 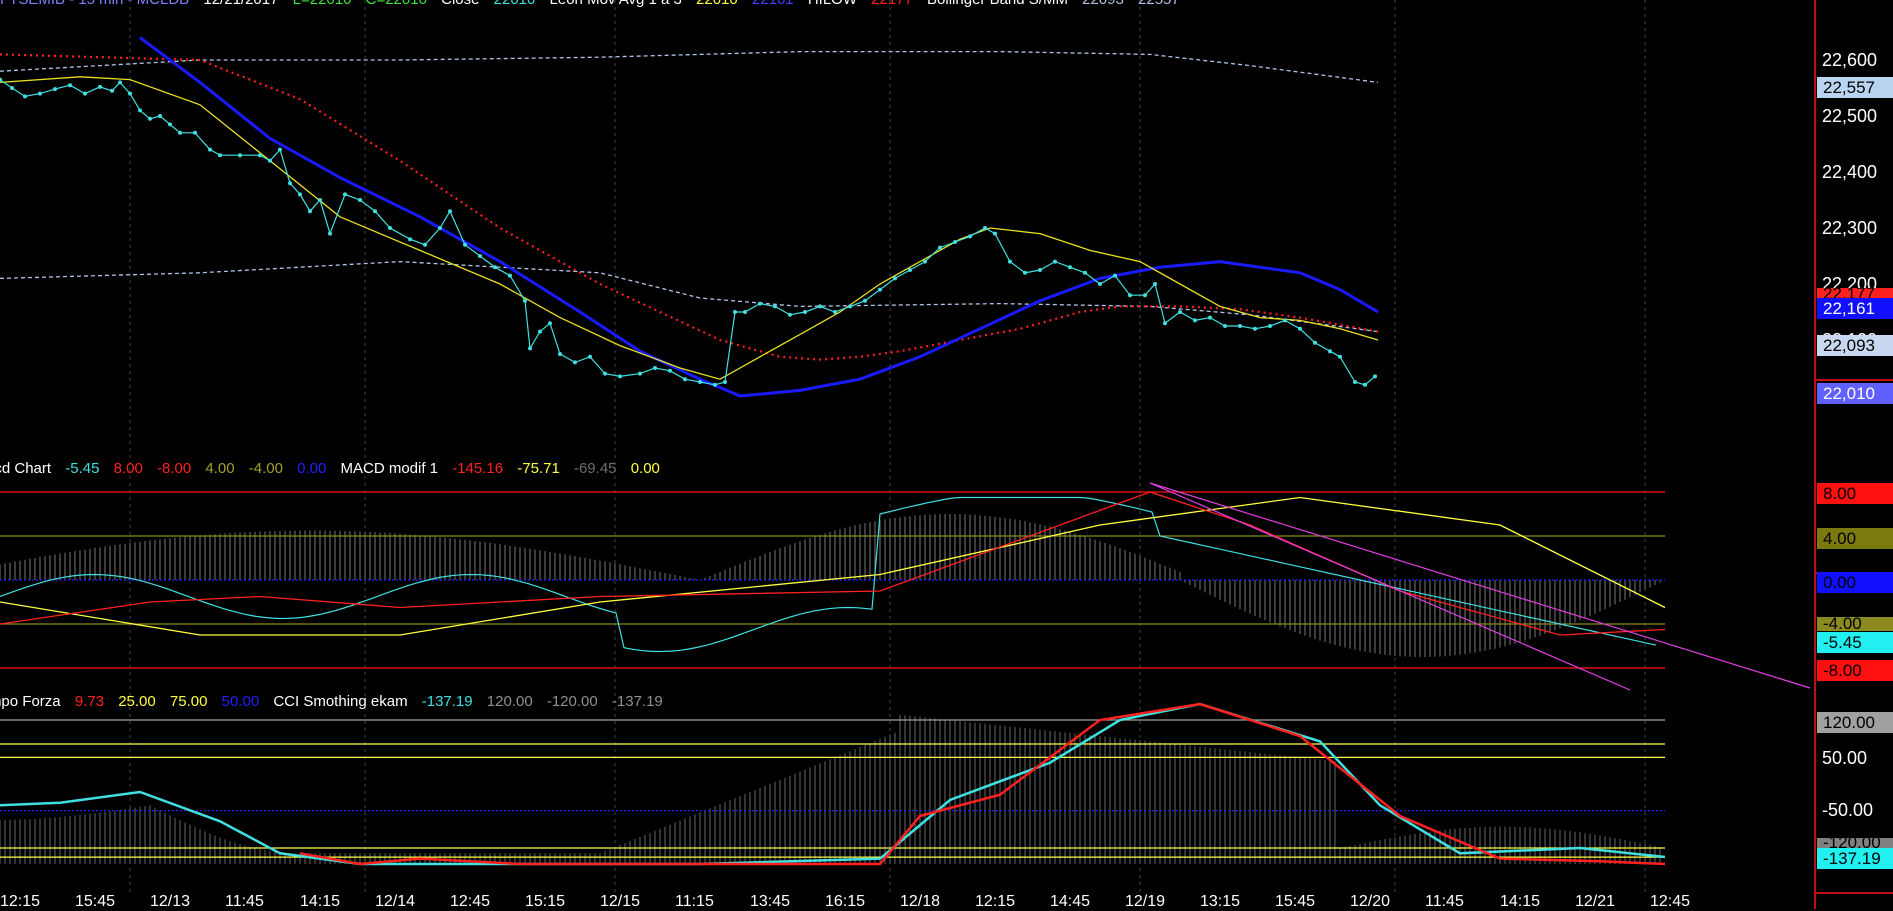 I want to click on legend-leon-value: 22010, so click(x=717, y=4).